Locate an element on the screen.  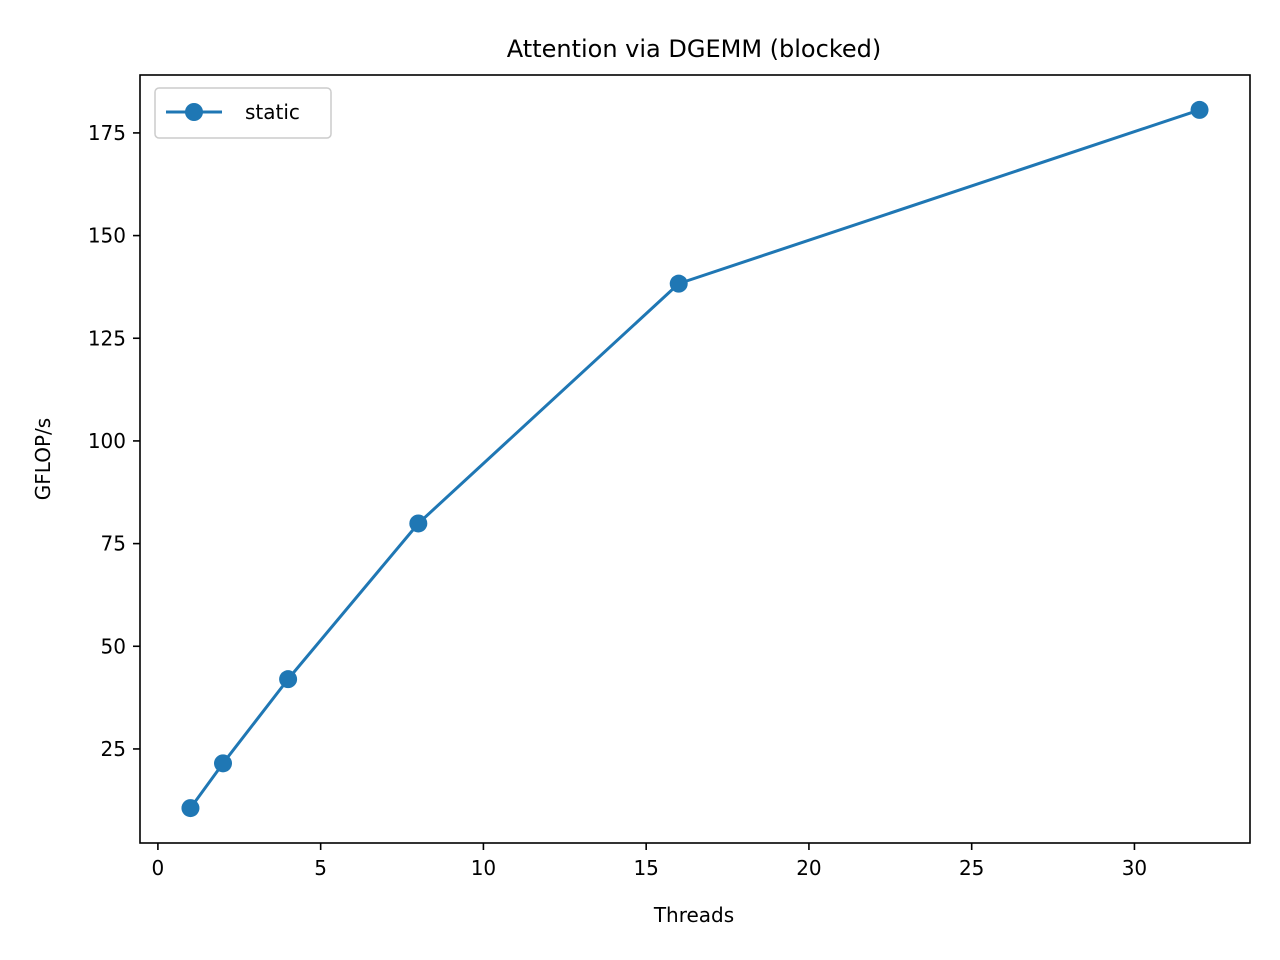
x-tick-label: 10 is located at coordinates (483, 868).